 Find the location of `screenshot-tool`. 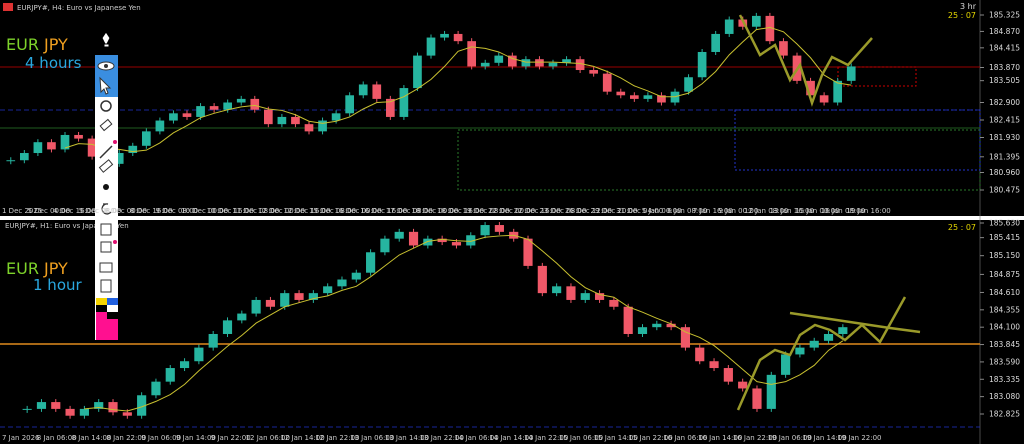

screenshot-tool is located at coordinates (106, 267).